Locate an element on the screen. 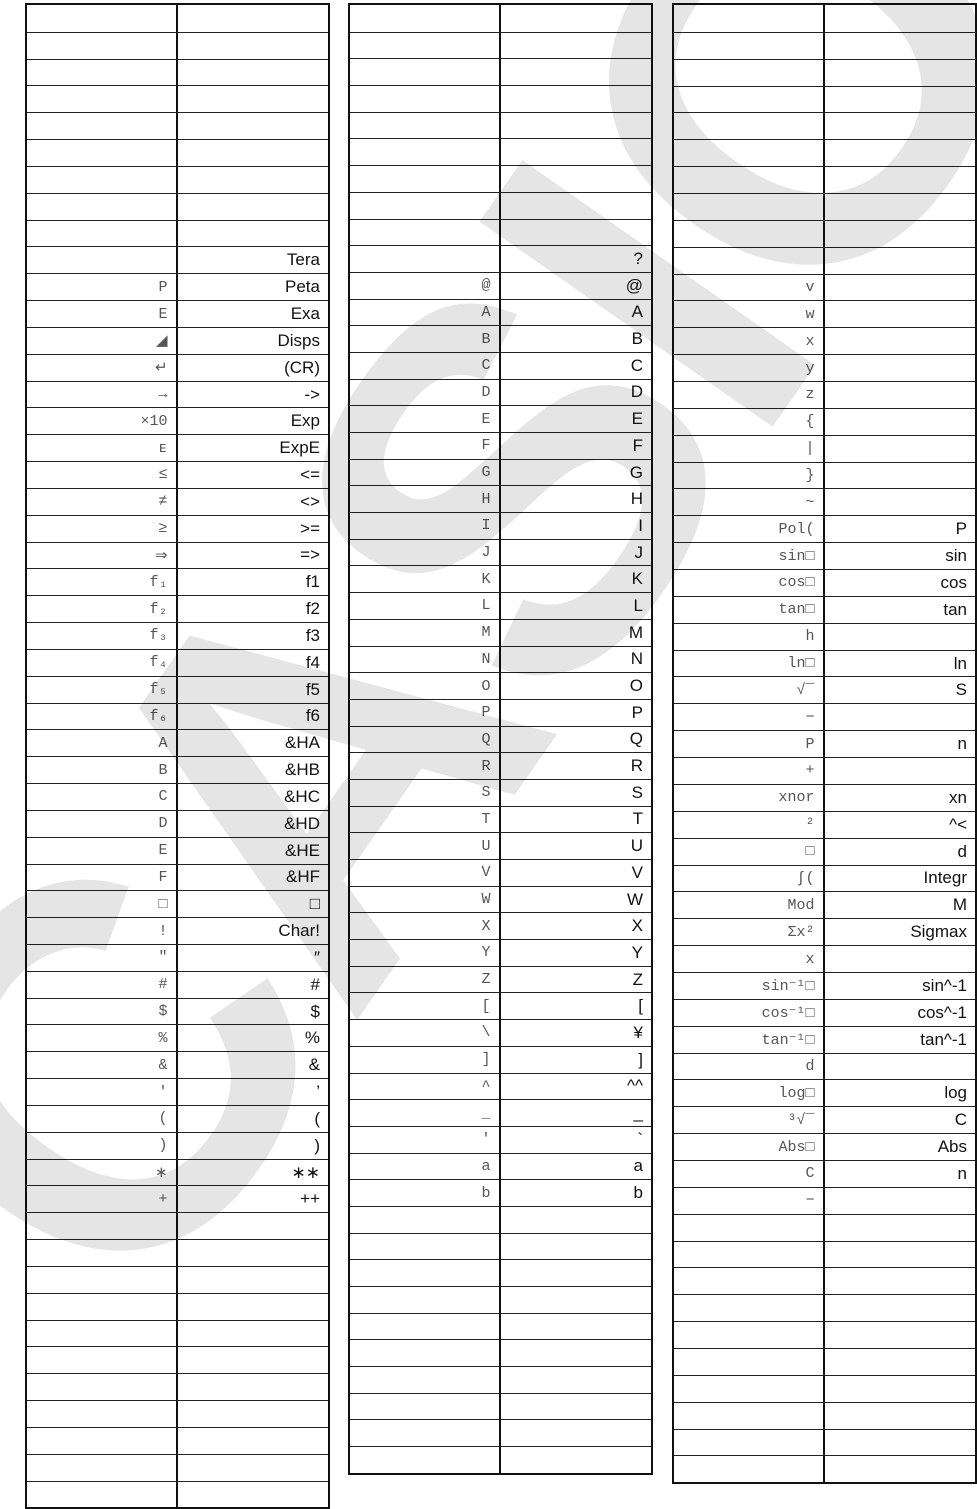 The image size is (977, 1509). character-cell: N is located at coordinates (425, 659).